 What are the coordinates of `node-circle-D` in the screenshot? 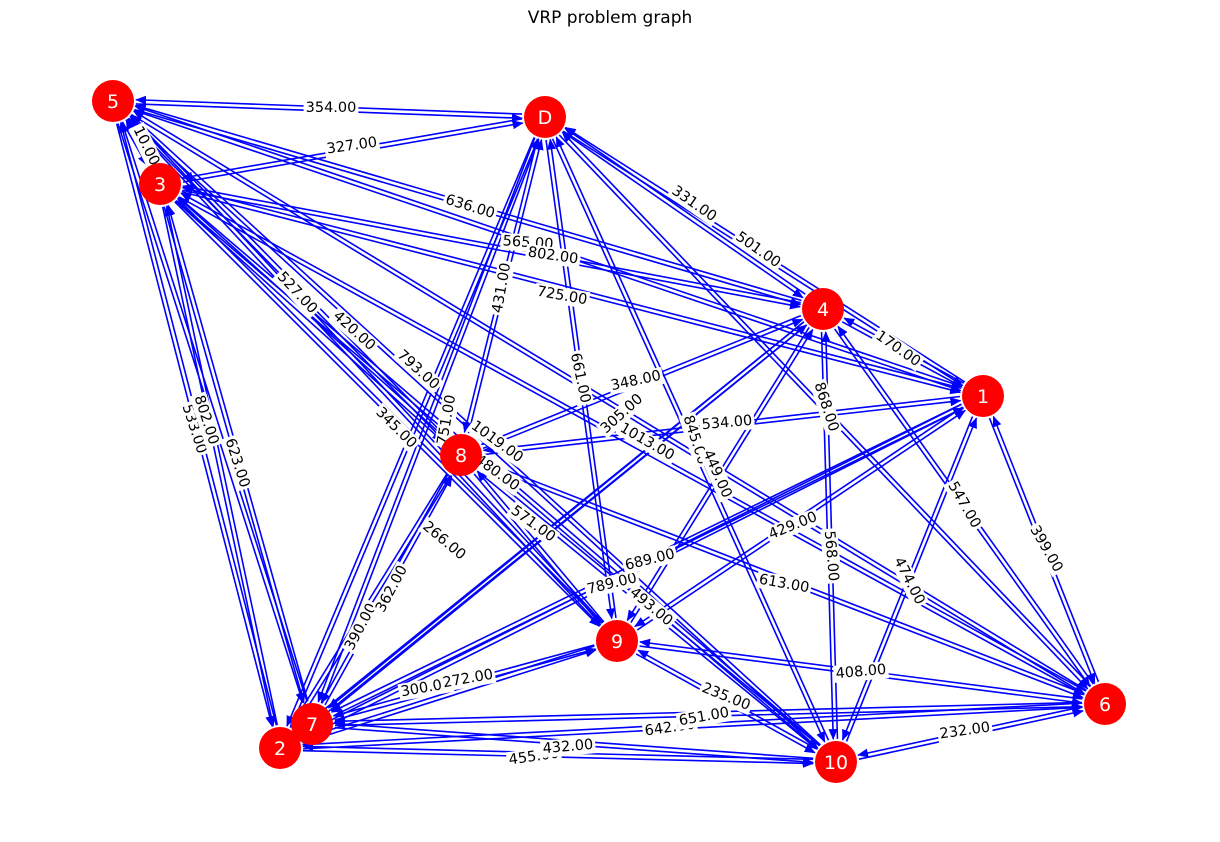 It's located at (545, 117).